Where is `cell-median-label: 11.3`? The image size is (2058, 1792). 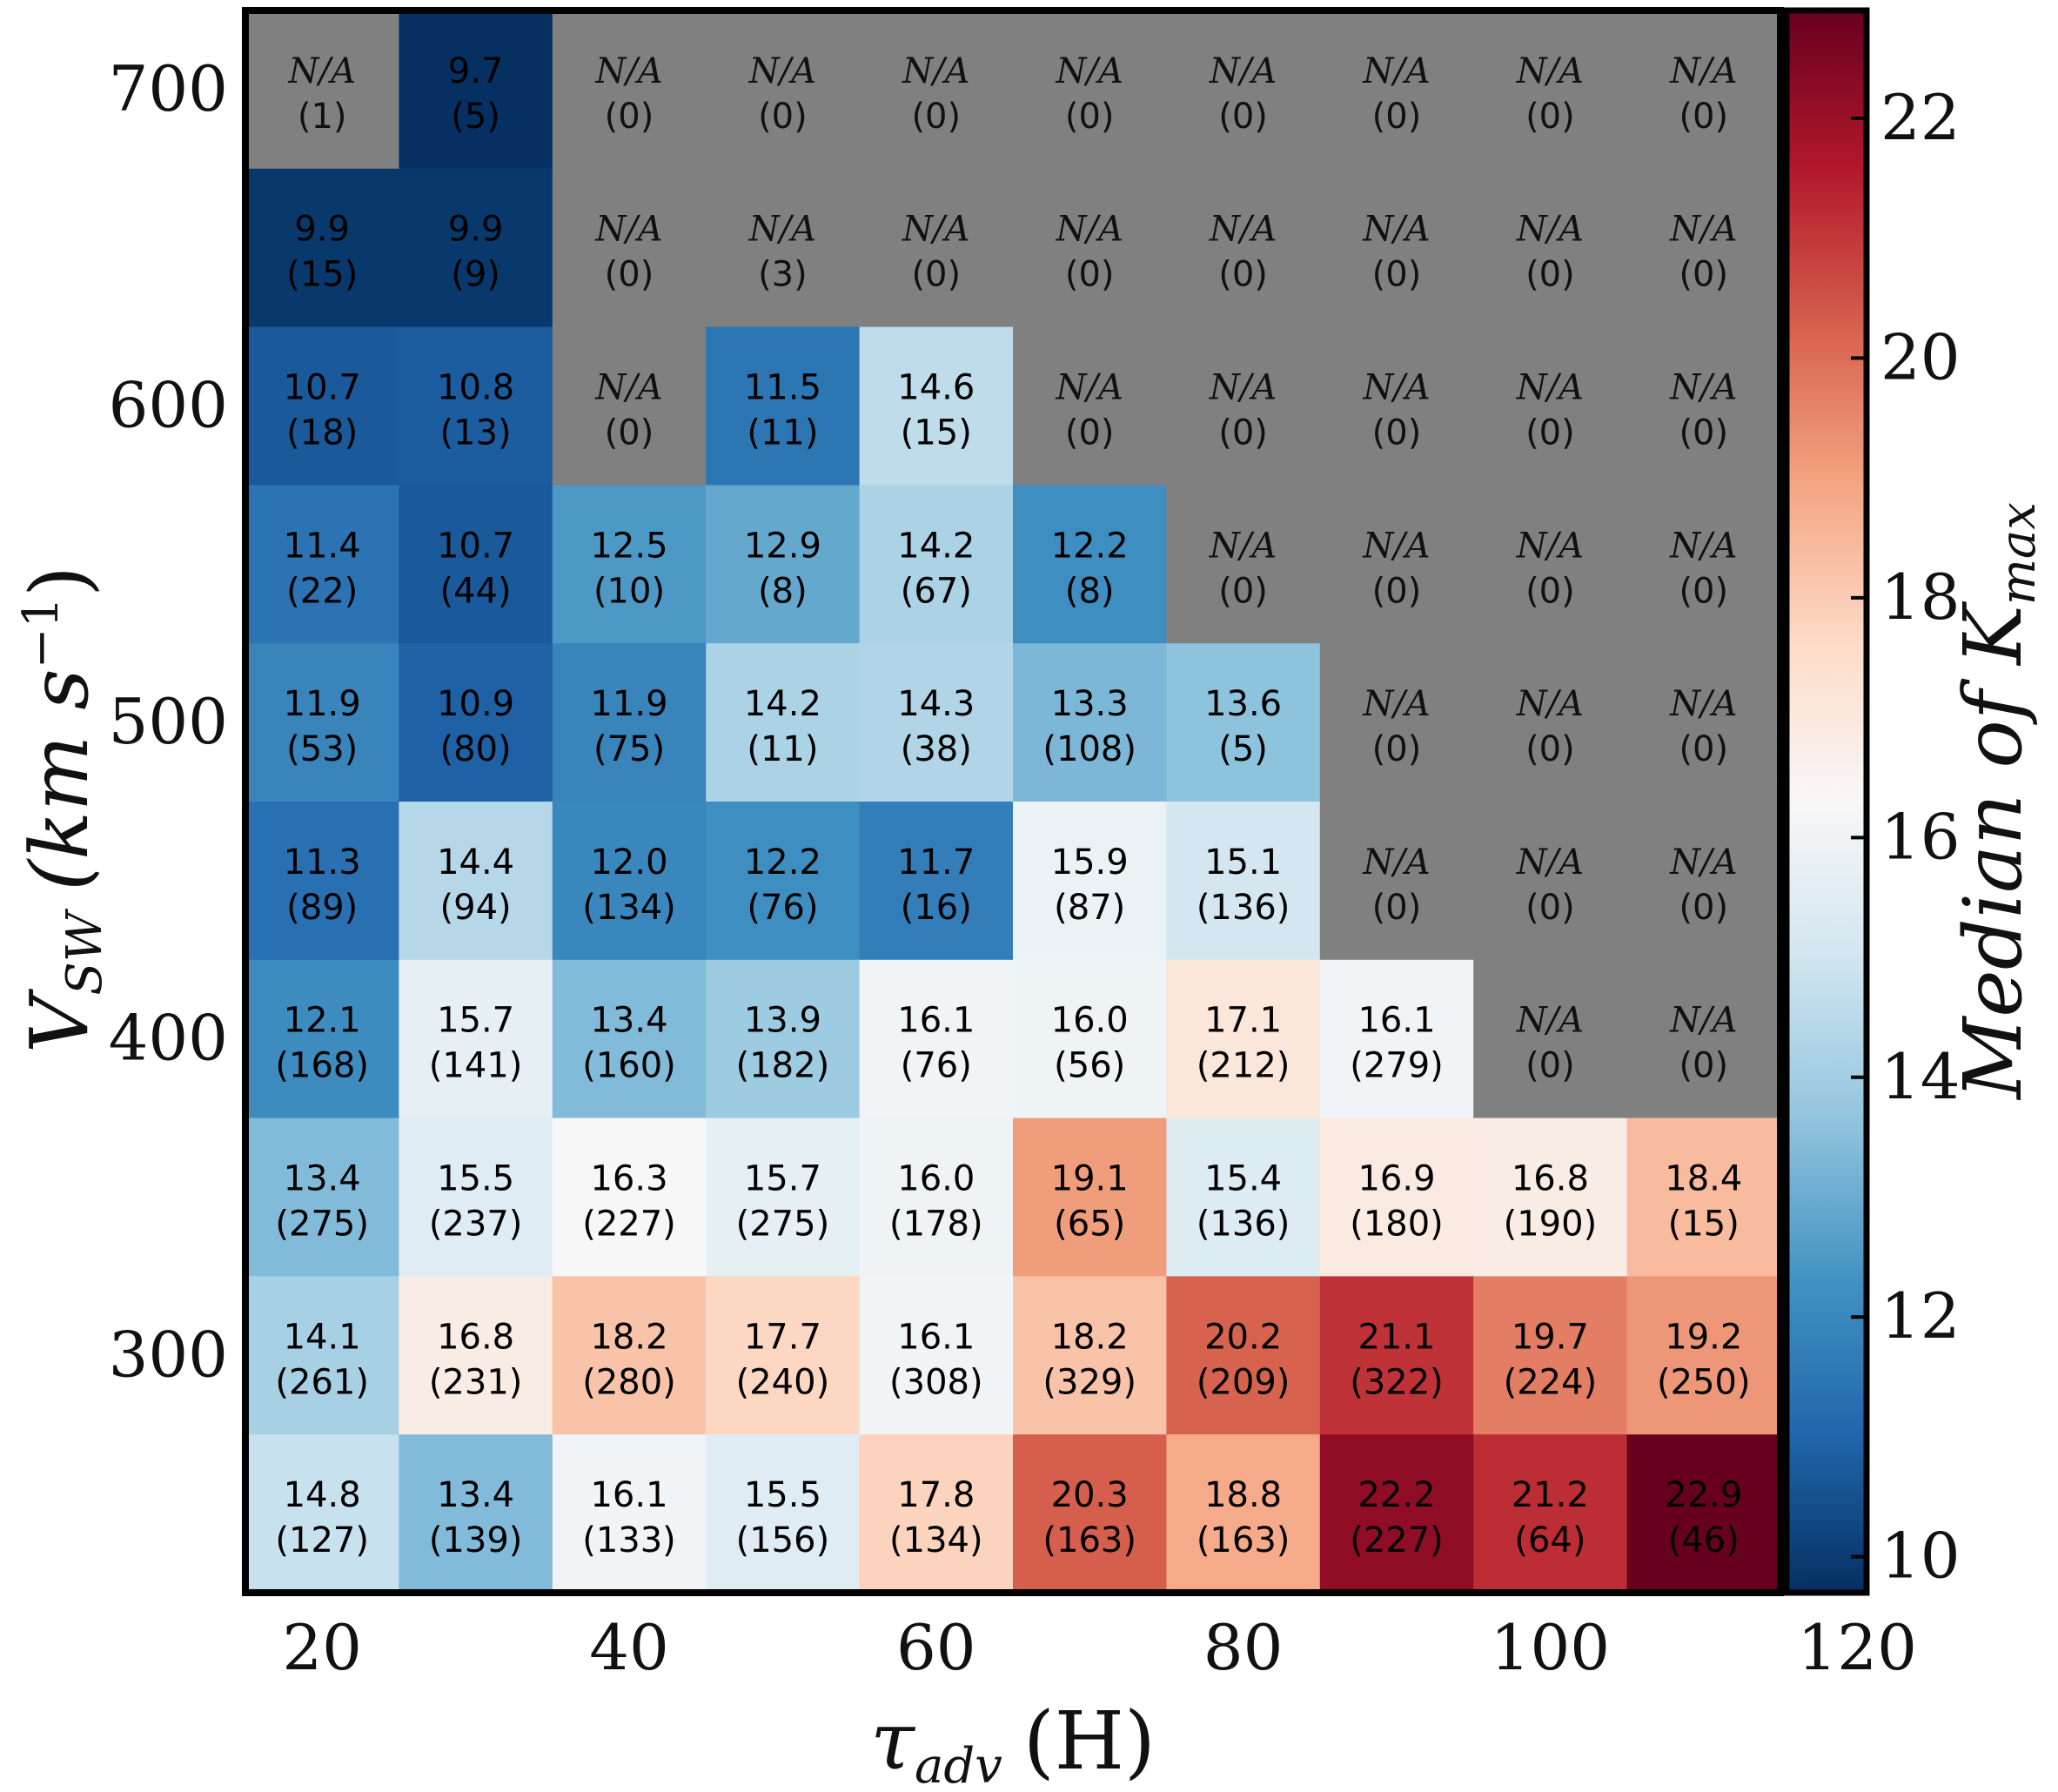
cell-median-label: 11.3 is located at coordinates (322, 863).